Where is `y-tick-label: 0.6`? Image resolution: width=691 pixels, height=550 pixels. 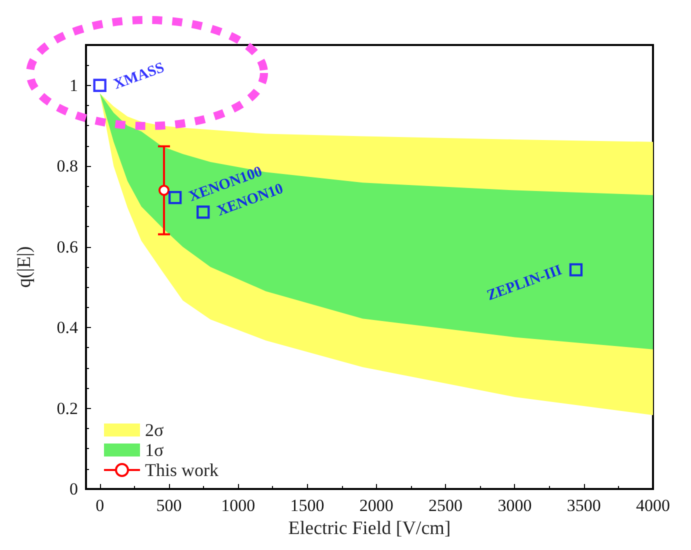
y-tick-label: 0.6 is located at coordinates (67, 246).